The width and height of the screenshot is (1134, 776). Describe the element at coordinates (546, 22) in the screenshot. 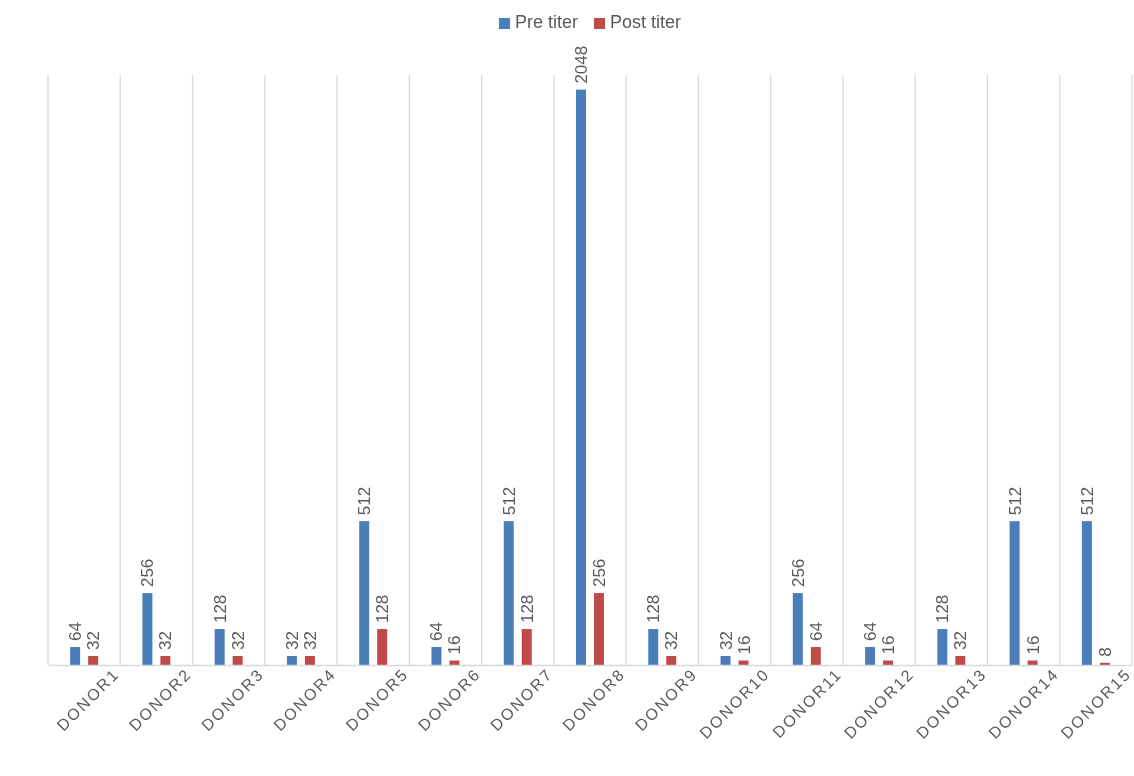

I see `legend-label: Pre titer` at that location.